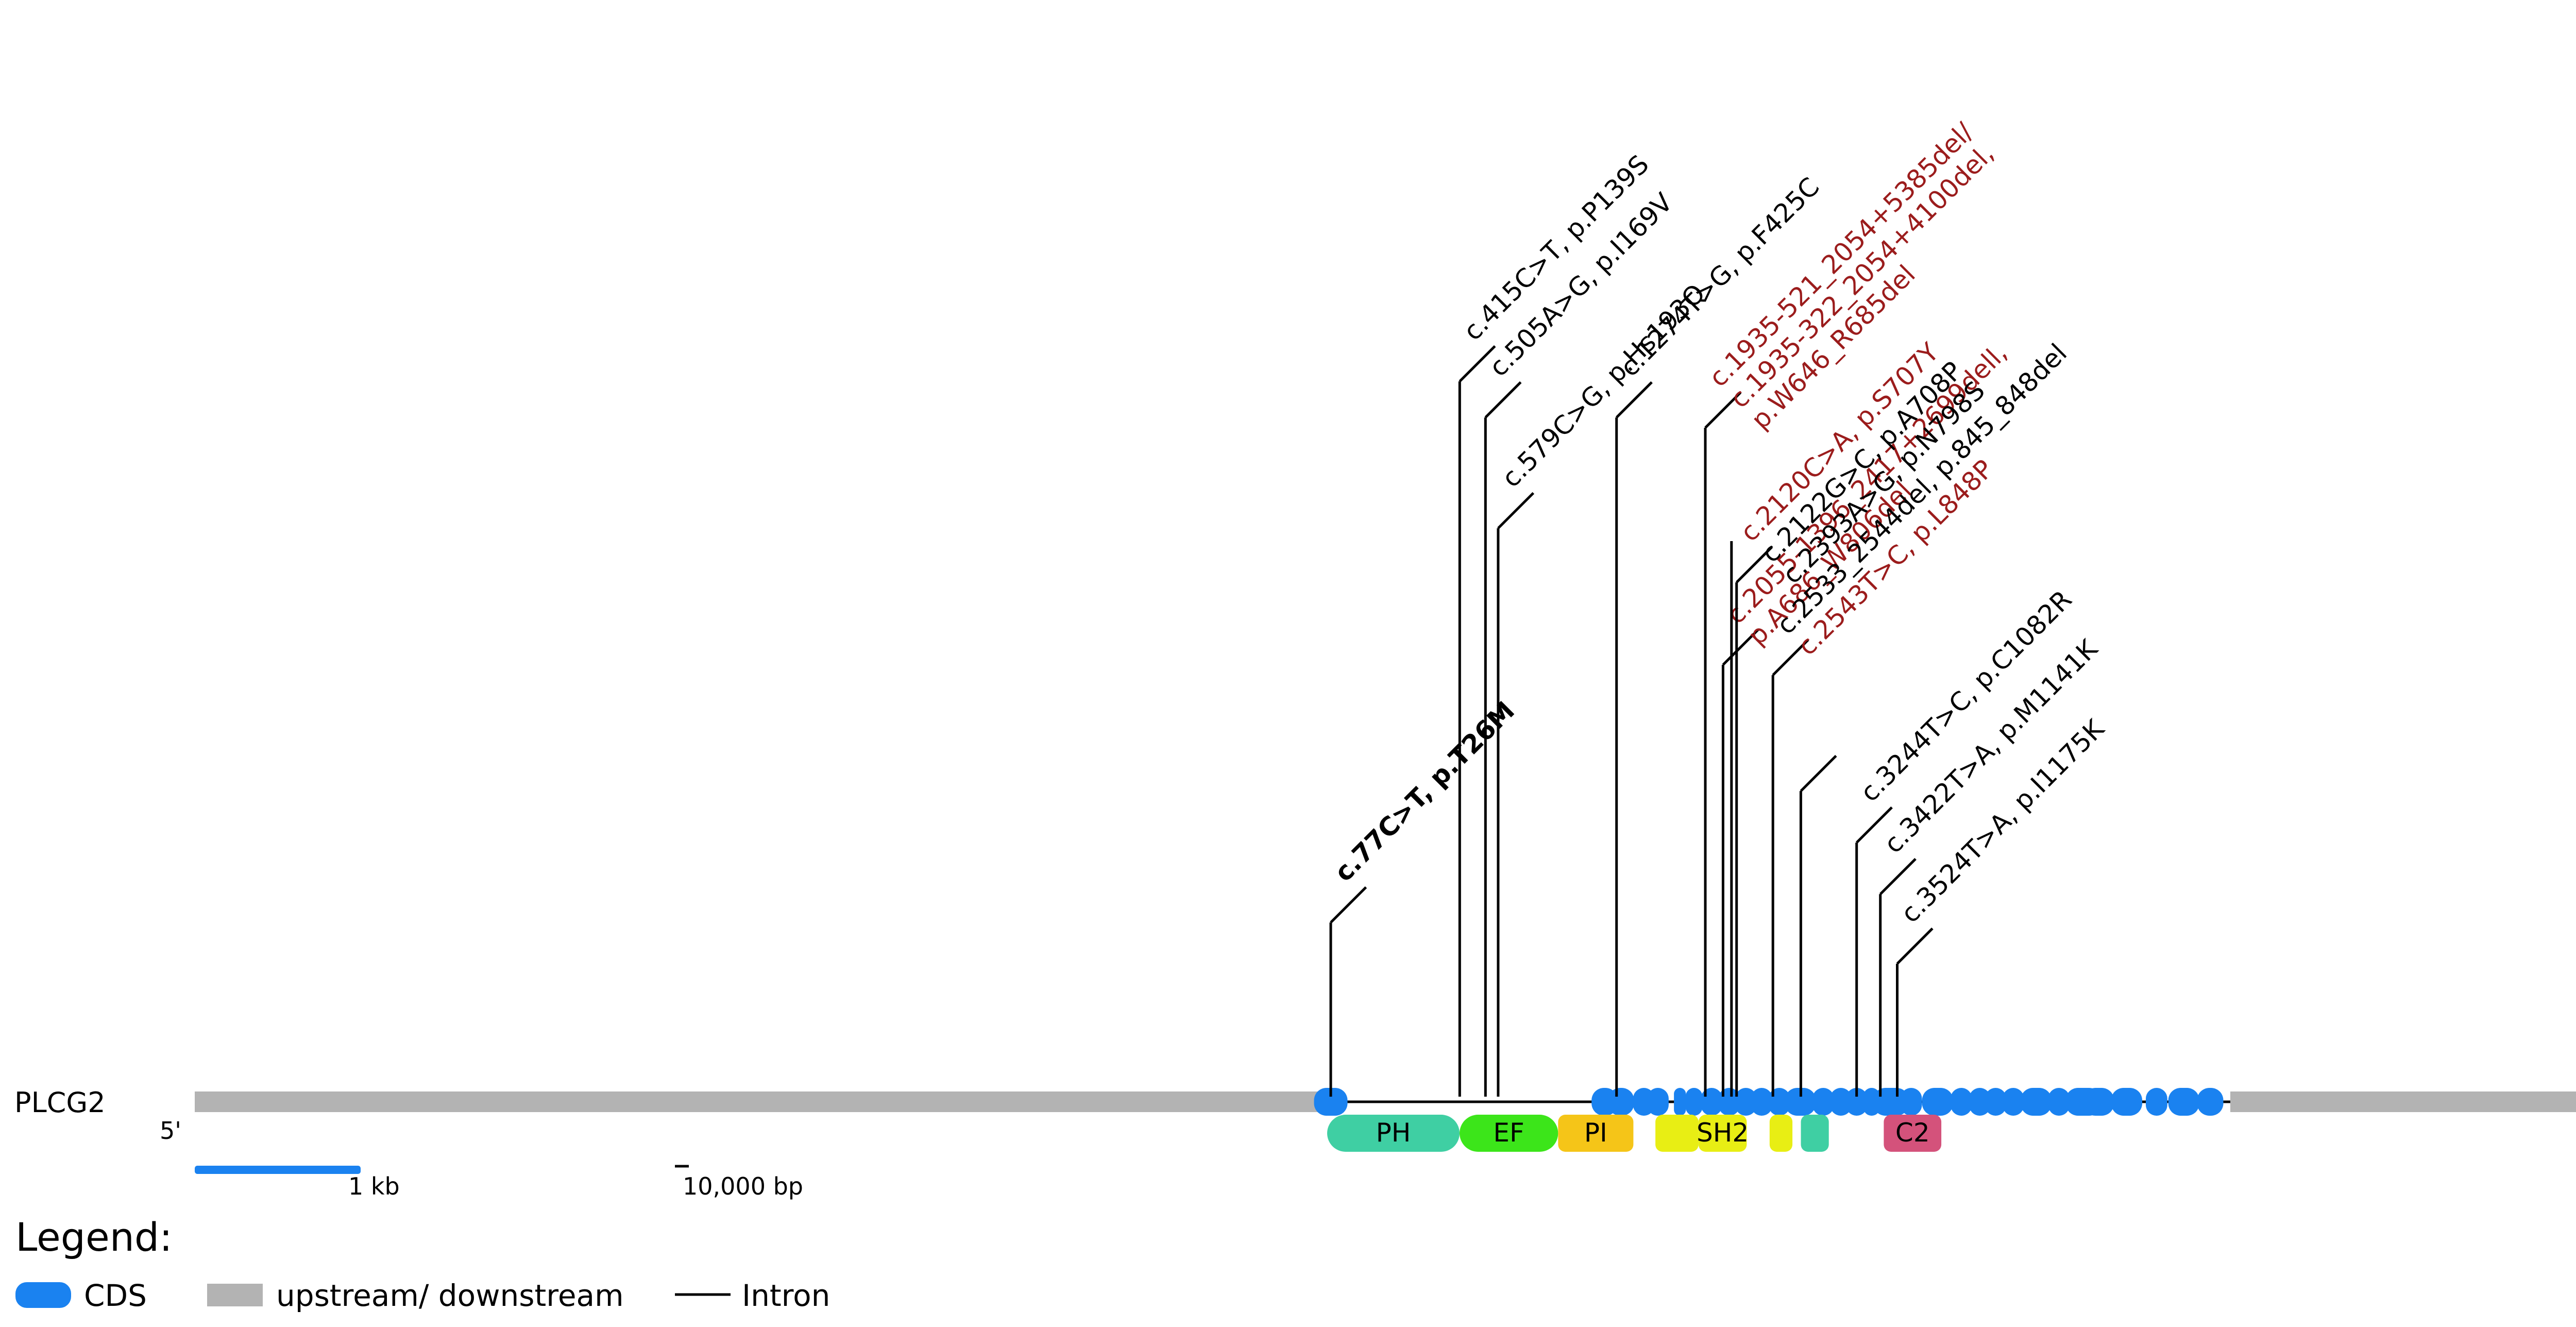  Describe the element at coordinates (170, 1131) in the screenshot. I see `five-prime-label: 5'` at that location.